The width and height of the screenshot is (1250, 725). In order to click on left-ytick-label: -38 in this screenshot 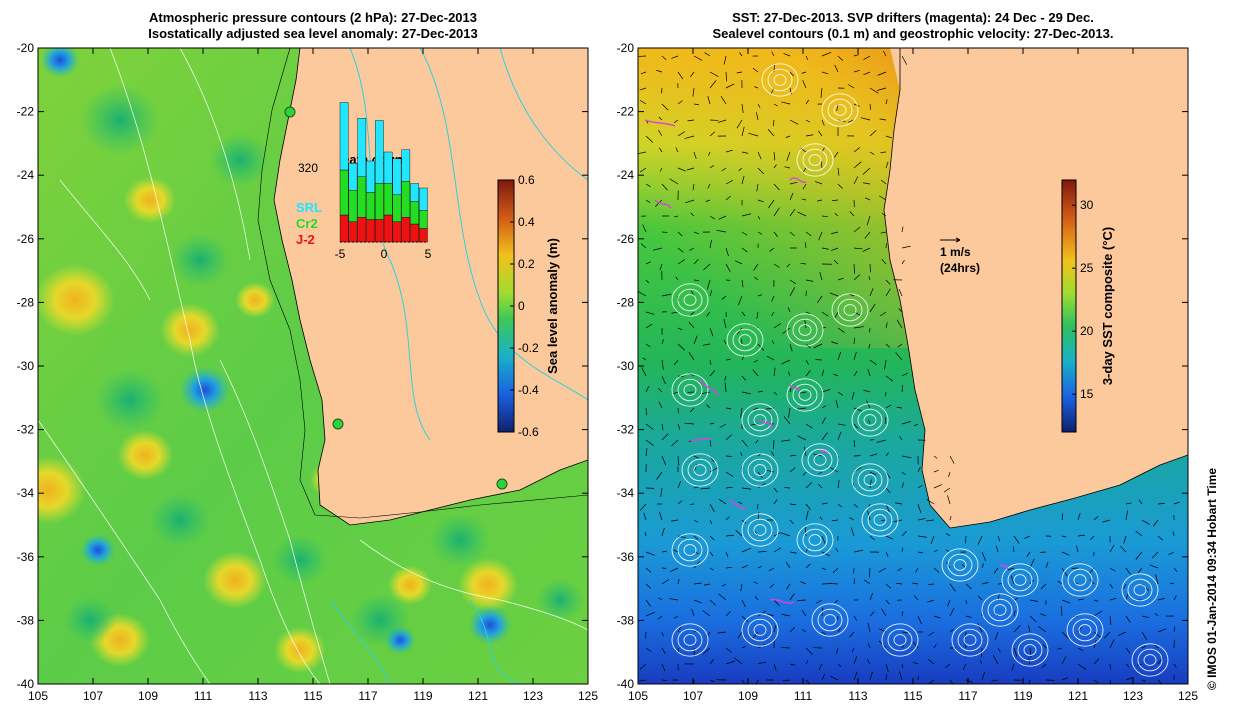, I will do `click(26, 620)`.